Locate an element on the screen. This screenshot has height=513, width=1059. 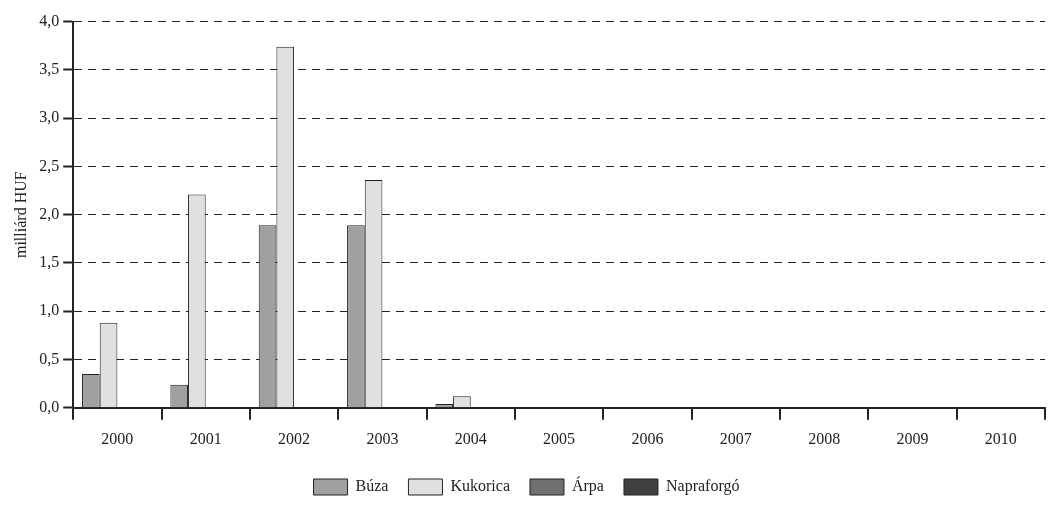
x-tick-label: 2008 is located at coordinates (824, 438).